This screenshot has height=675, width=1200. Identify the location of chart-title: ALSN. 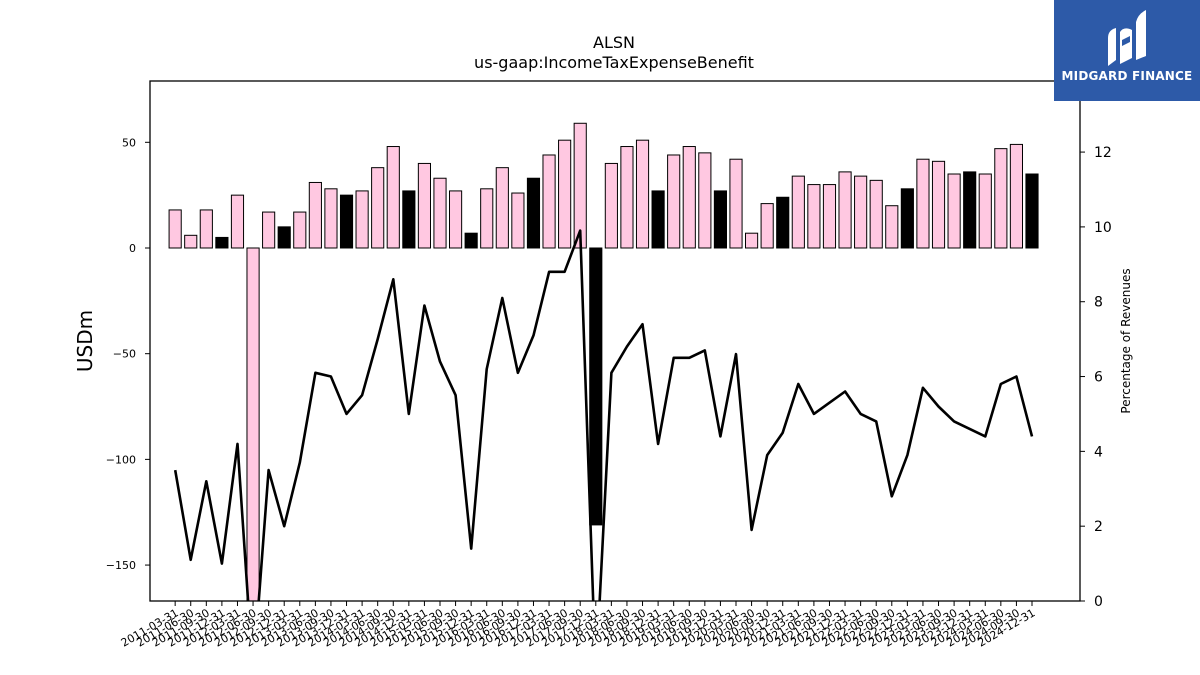
(614, 42).